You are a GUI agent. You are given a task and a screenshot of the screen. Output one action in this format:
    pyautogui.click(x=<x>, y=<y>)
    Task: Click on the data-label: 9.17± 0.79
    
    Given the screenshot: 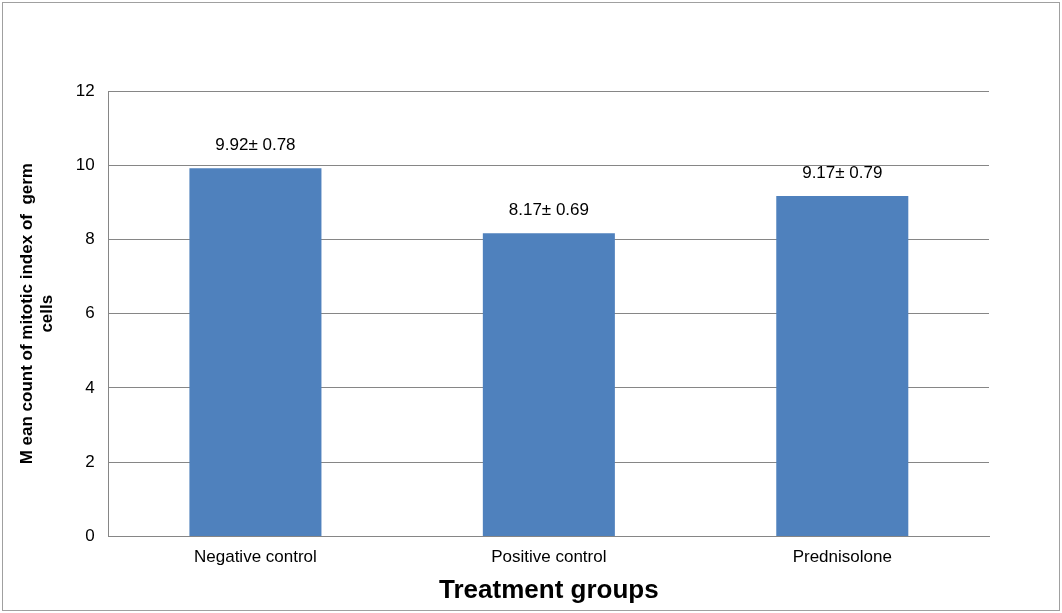 What is the action you would take?
    pyautogui.click(x=842, y=173)
    